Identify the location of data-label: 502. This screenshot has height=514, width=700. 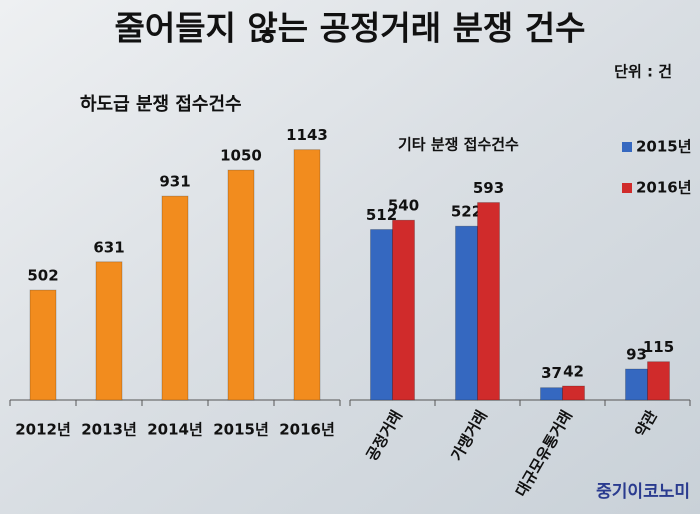
(42, 276).